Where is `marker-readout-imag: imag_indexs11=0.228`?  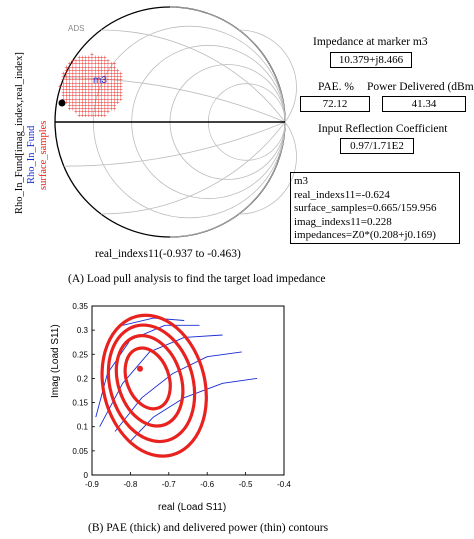 marker-readout-imag: imag_indexs11=0.228 is located at coordinates (343, 221).